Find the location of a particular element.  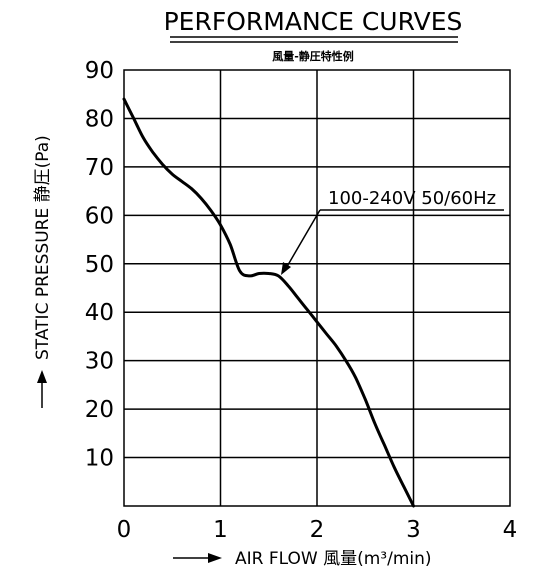

y-axis-arrowhead is located at coordinates (42, 376).